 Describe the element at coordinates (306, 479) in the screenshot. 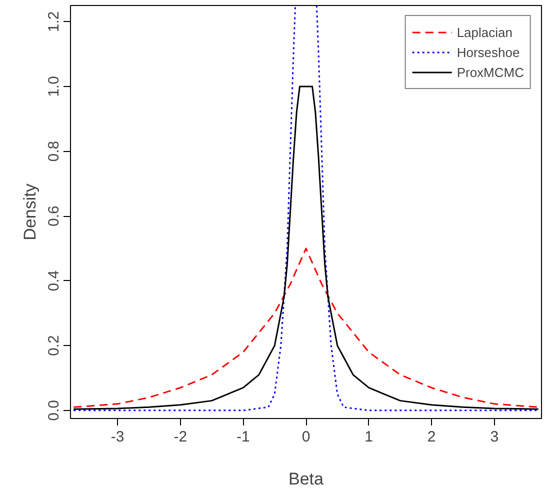

I see `x-axis-title: Beta` at that location.